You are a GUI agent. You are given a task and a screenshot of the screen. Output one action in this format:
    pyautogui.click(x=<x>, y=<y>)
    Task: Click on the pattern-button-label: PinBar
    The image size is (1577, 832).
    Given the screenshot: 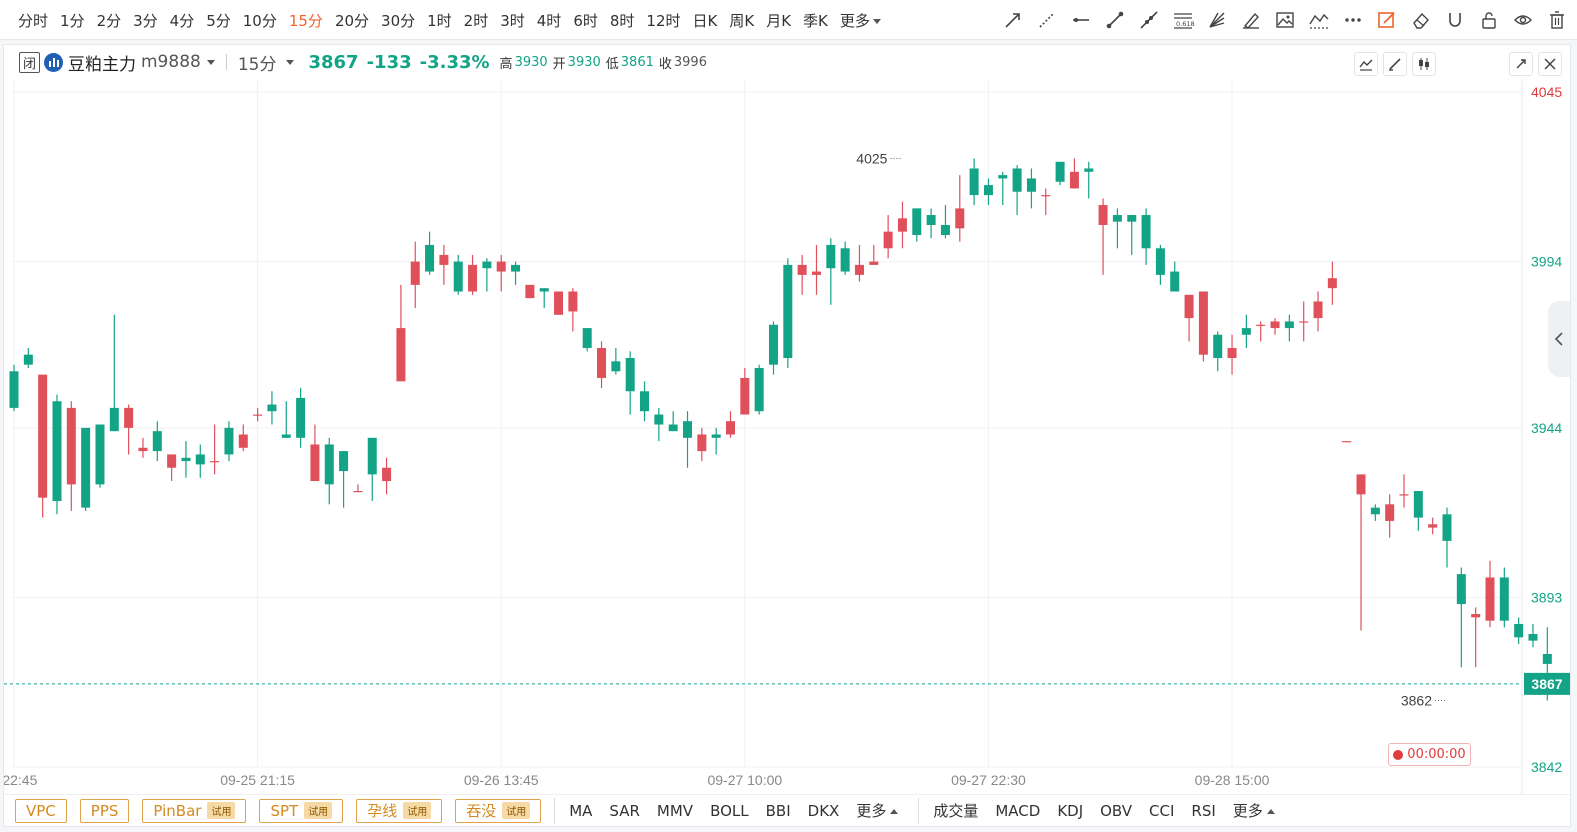 What is the action you would take?
    pyautogui.click(x=177, y=810)
    